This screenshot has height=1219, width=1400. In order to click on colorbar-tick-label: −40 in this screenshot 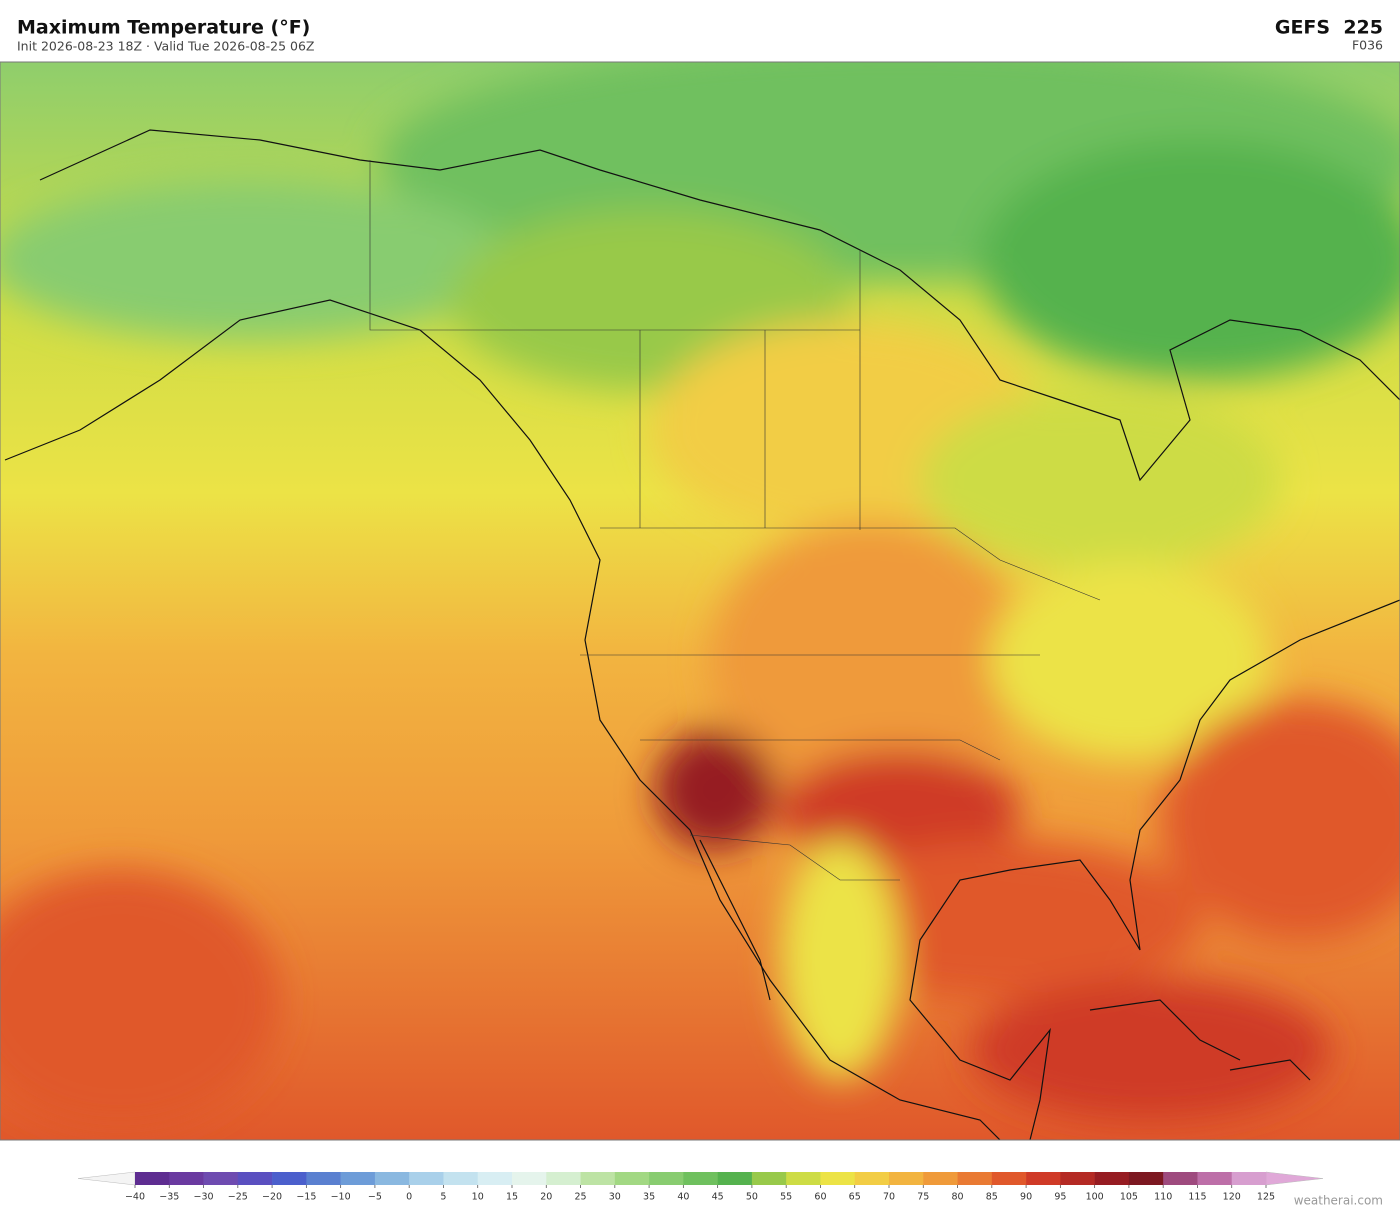, I will do `click(135, 1197)`.